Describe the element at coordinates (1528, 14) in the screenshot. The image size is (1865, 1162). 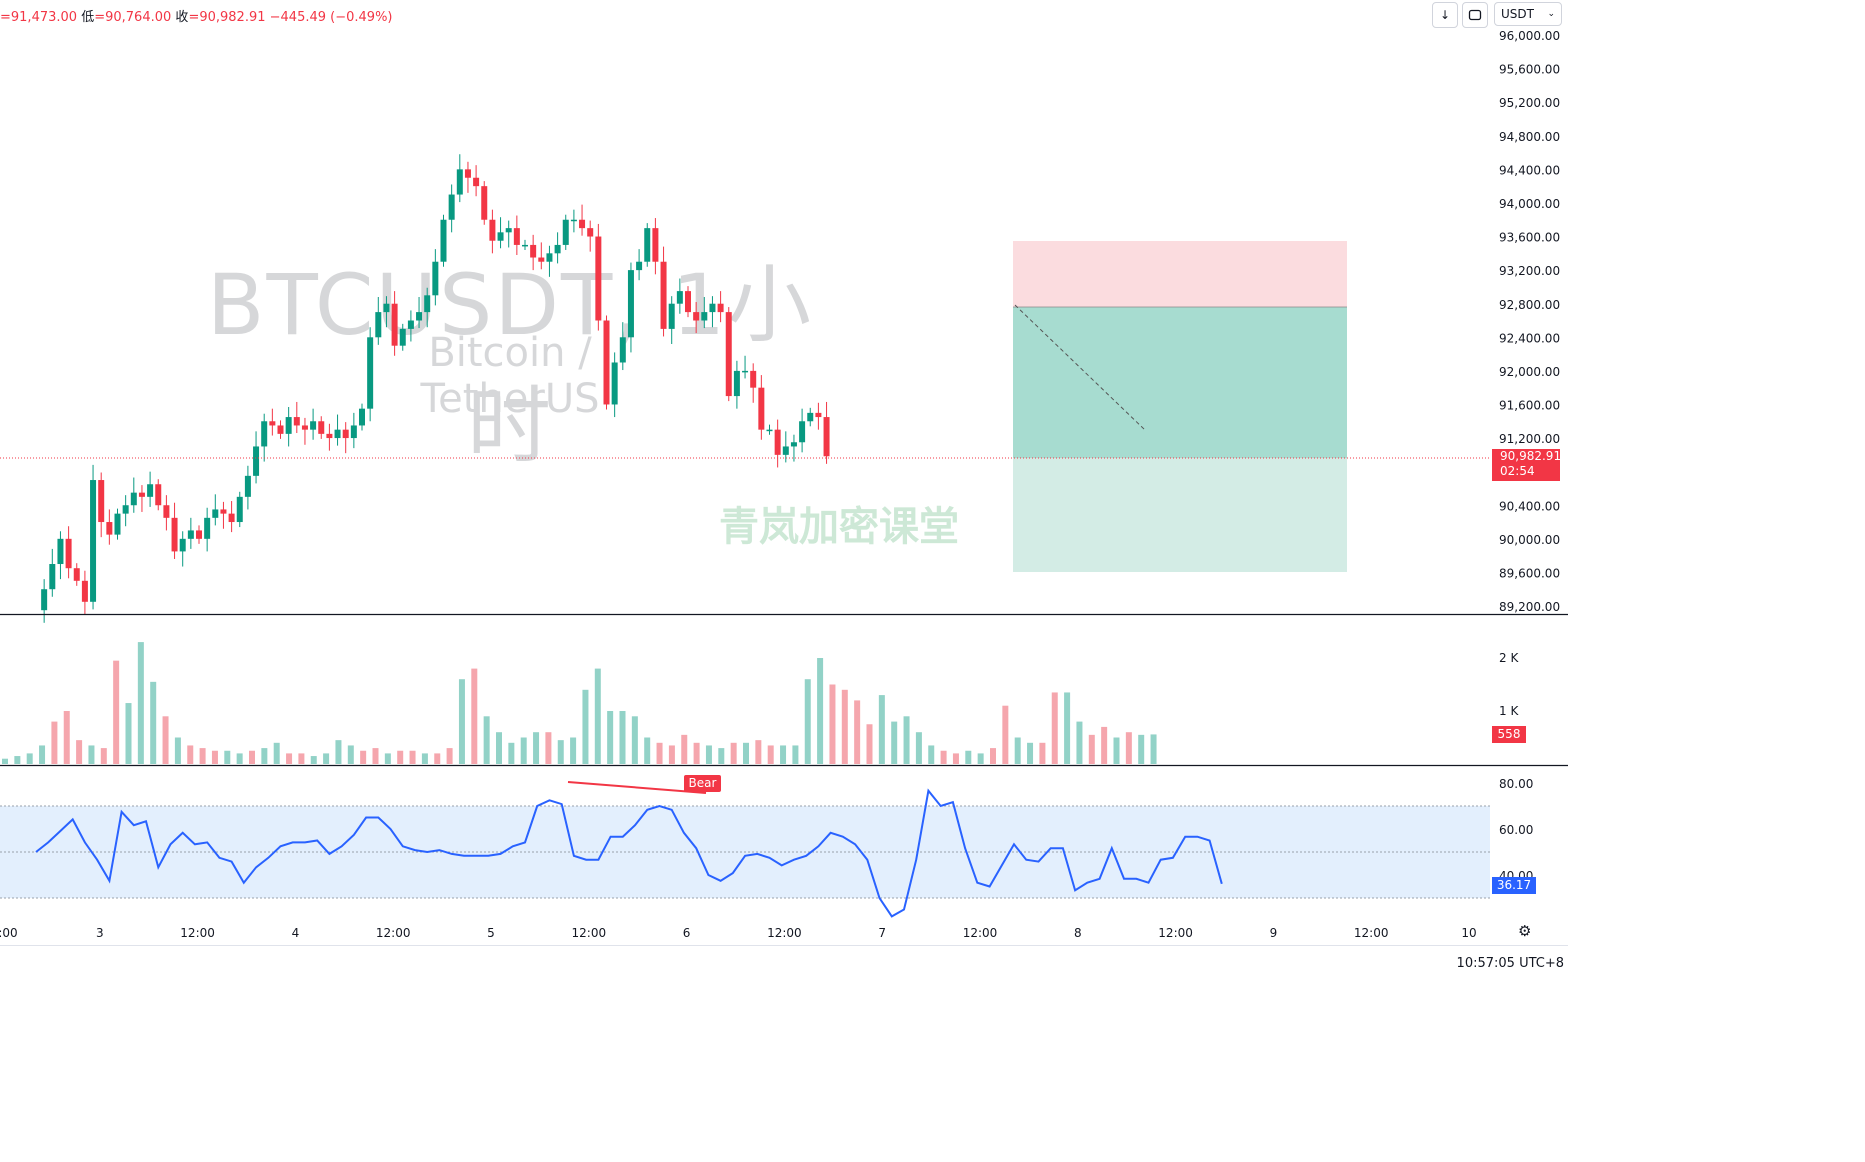
I see `currency-select: USDT ⌄` at that location.